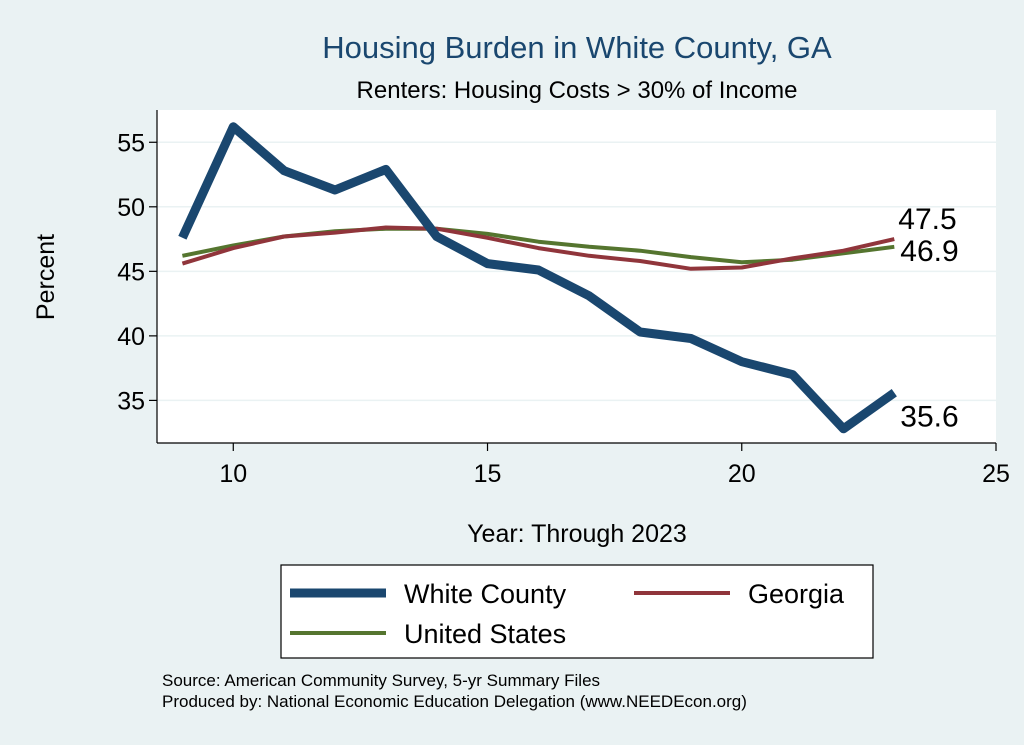 This screenshot has height=745, width=1024. Describe the element at coordinates (577, 534) in the screenshot. I see `x-axis-title: Year: Through 2023` at that location.